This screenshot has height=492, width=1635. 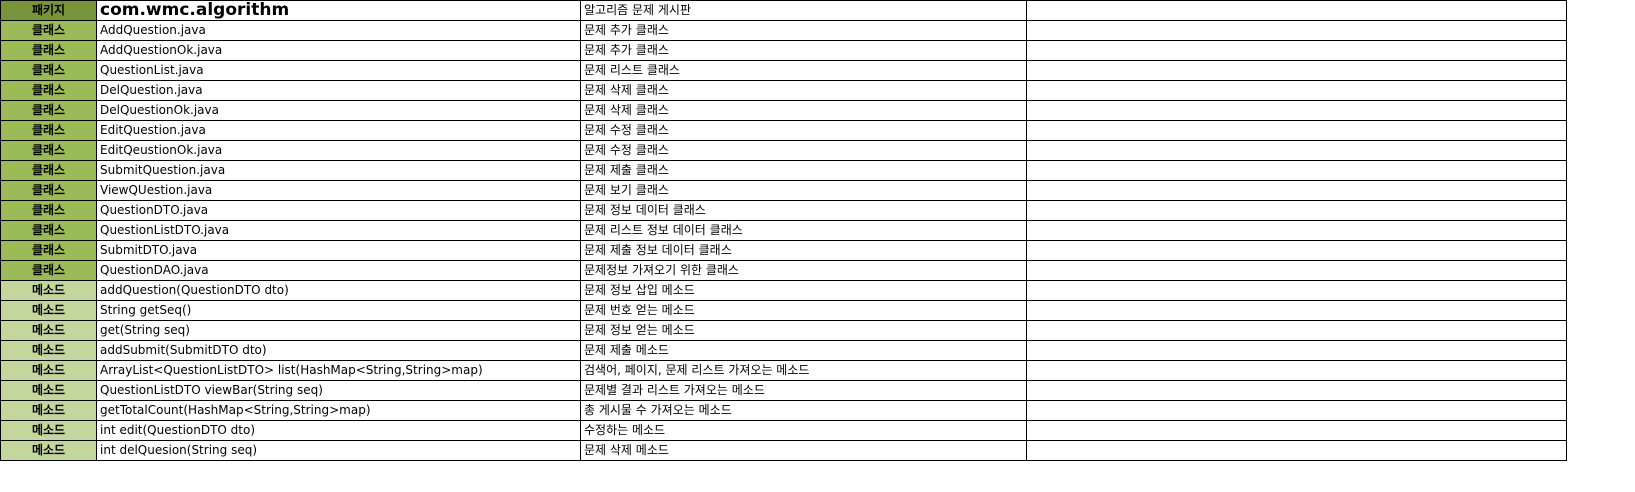 I want to click on name-cell: SubmitQuestion.java, so click(x=338, y=170).